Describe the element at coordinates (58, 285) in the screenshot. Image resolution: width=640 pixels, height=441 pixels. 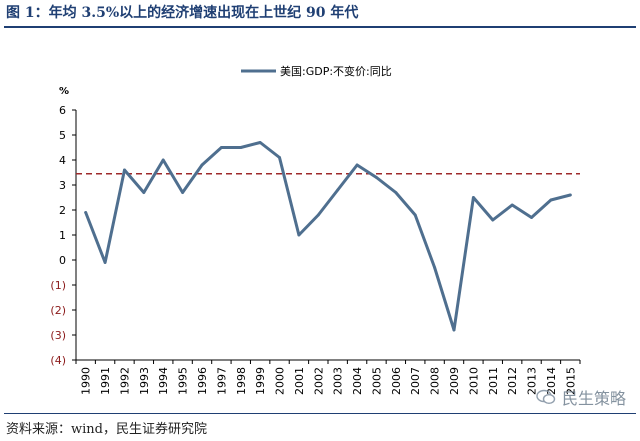
I see `y-tick-label: (1)` at that location.